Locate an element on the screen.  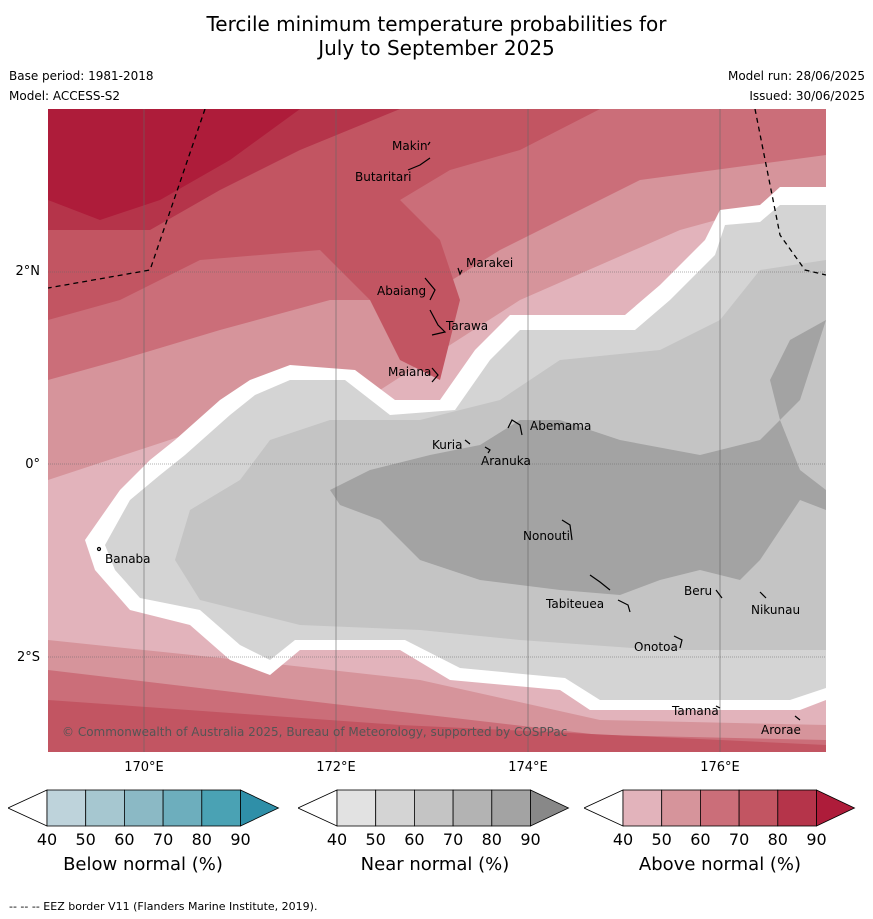
model-run: Model run: 28/06/2025 is located at coordinates (796, 76).